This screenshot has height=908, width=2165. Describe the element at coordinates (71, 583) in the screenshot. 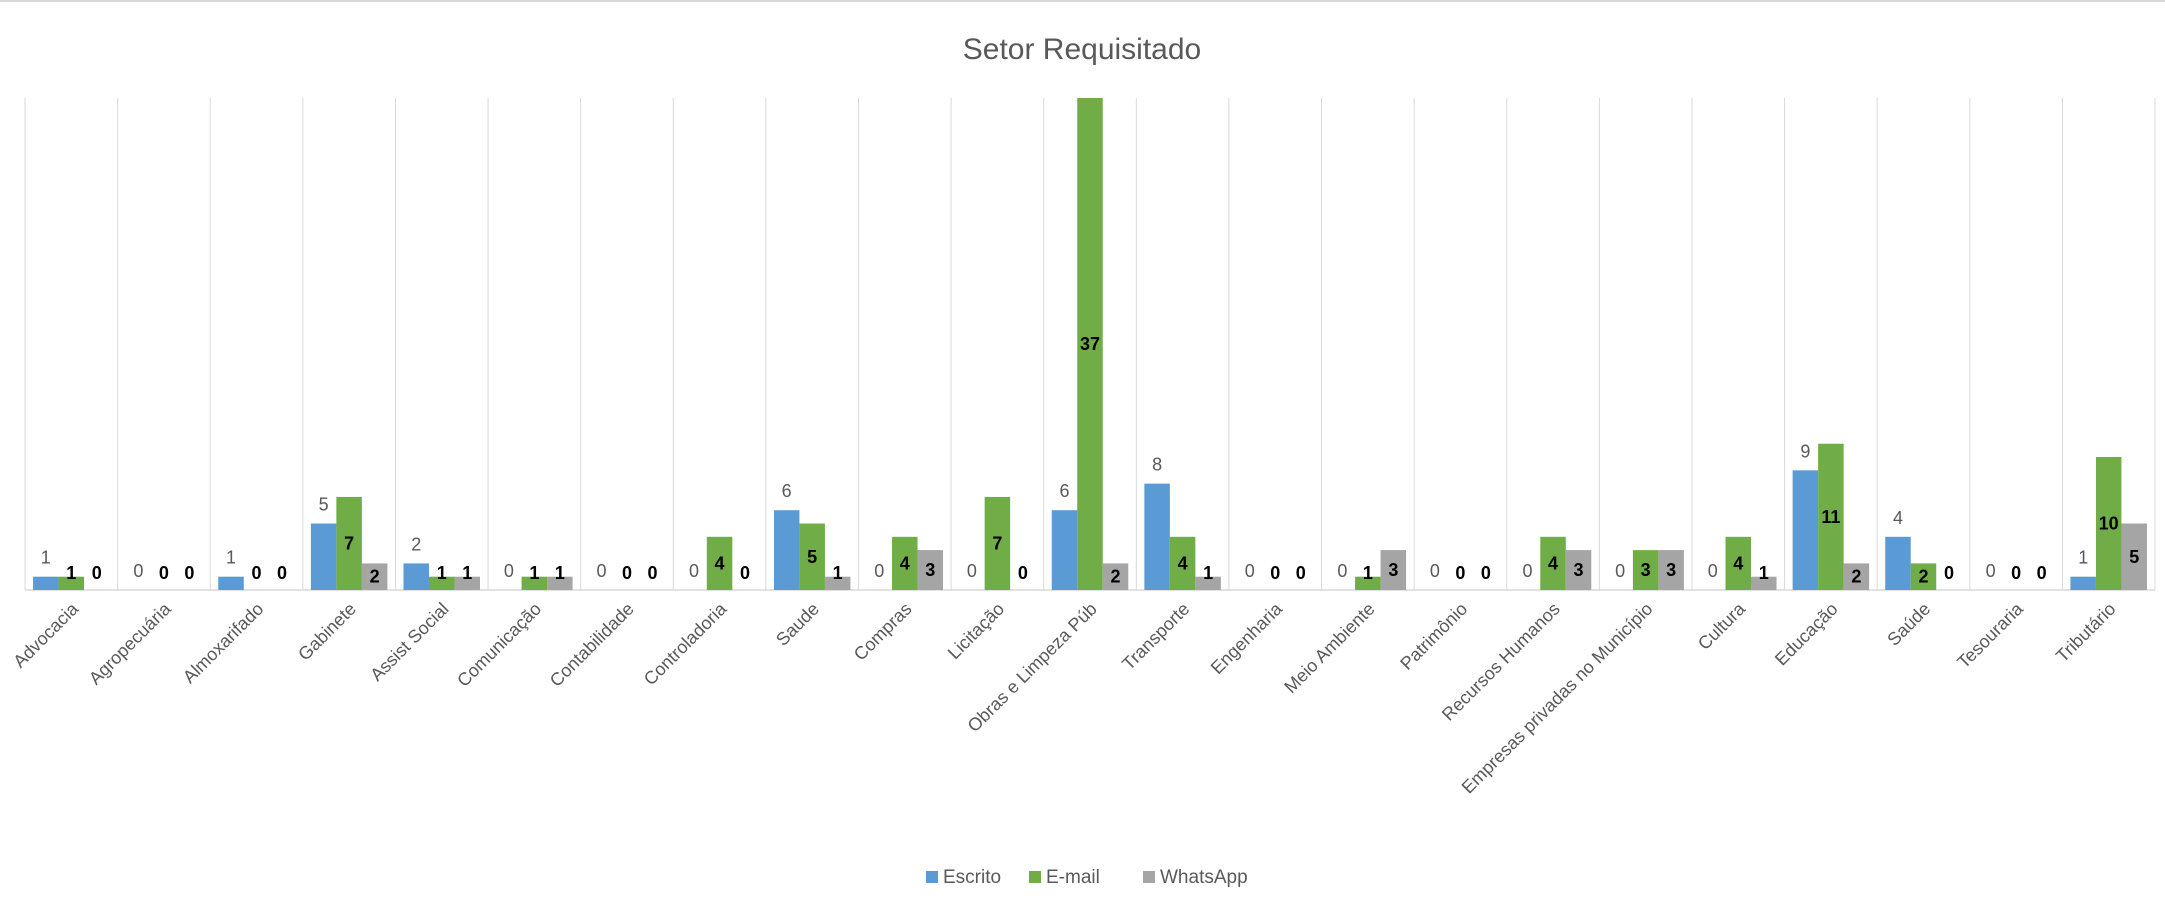

I see `bar-e-mail-advocacia` at that location.